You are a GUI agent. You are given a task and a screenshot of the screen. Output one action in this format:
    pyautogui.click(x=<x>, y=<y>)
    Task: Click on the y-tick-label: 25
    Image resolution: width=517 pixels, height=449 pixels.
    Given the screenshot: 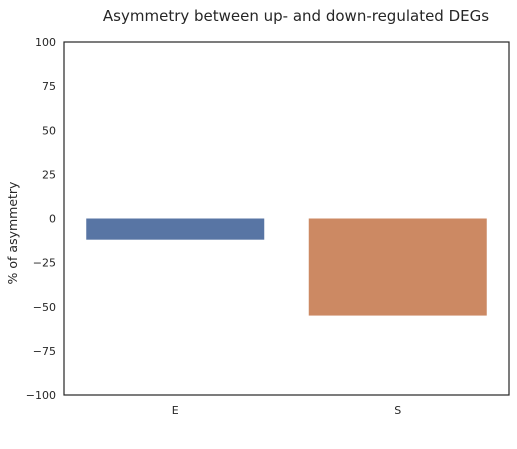 What is the action you would take?
    pyautogui.click(x=49, y=174)
    